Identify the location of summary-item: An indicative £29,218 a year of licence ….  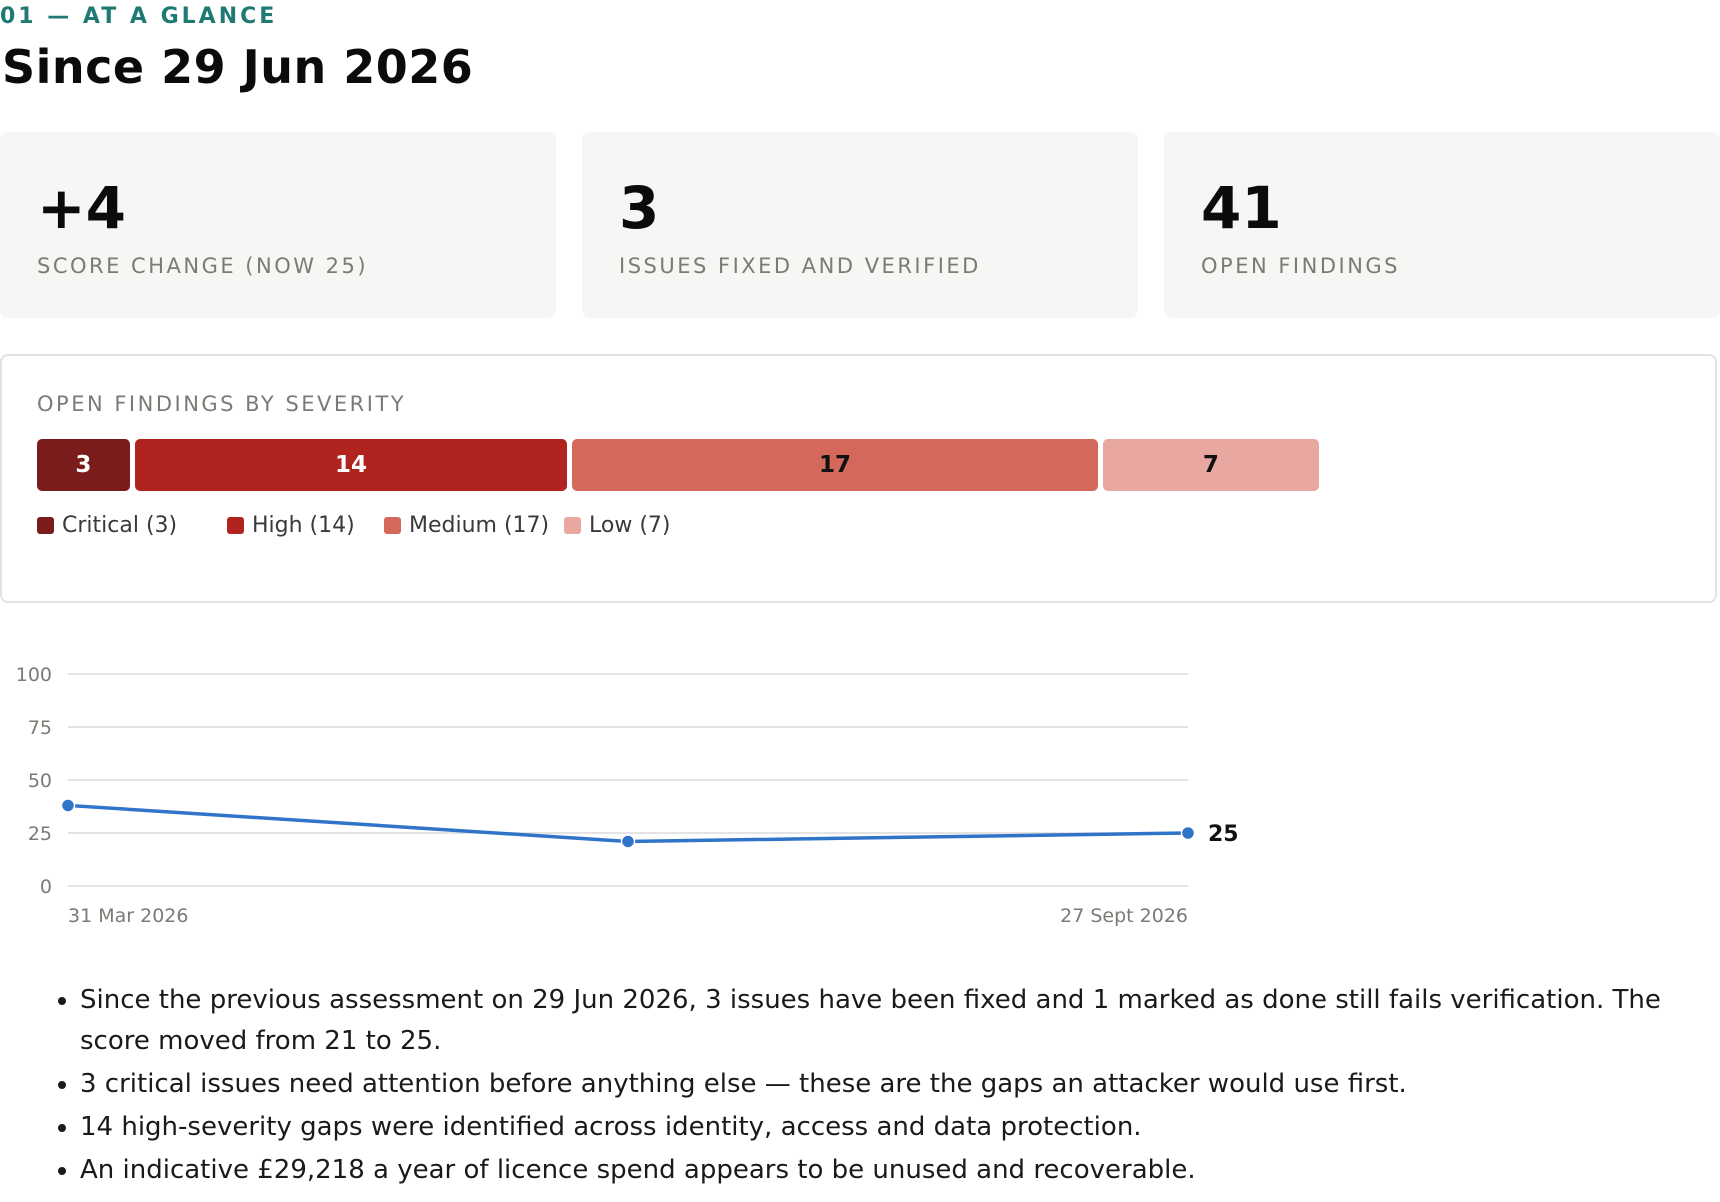
(890, 1170).